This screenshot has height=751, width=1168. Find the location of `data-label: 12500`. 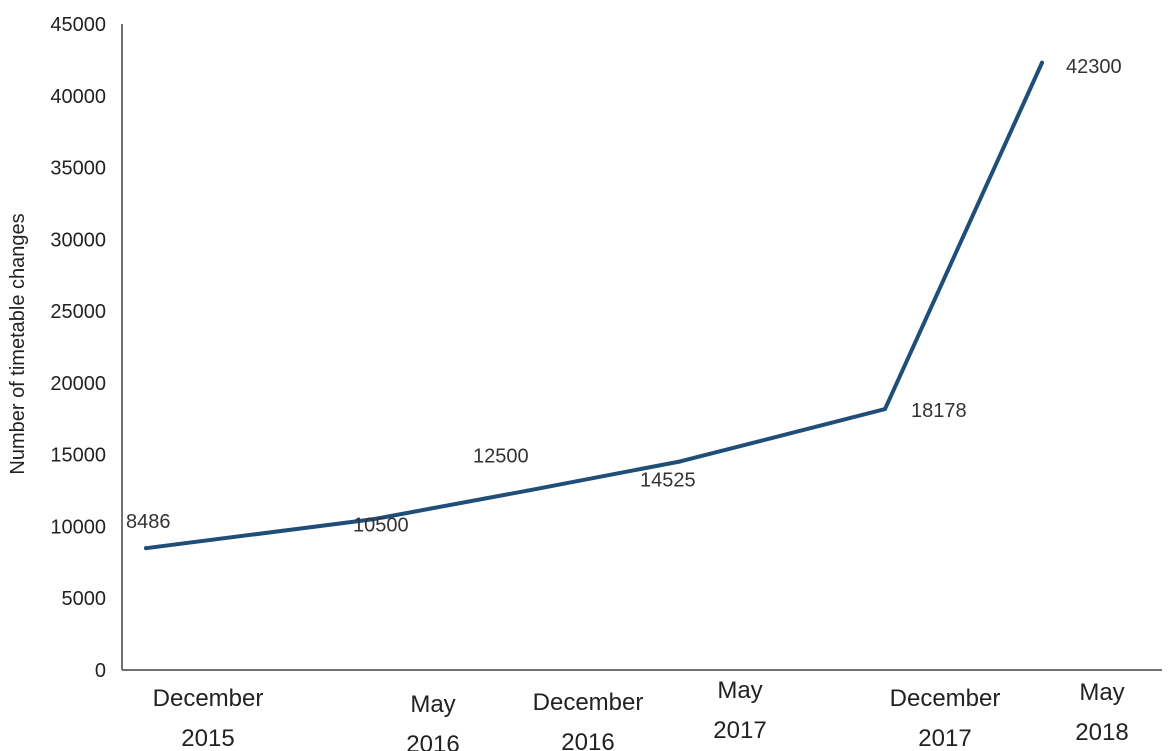

data-label: 12500 is located at coordinates (501, 457).